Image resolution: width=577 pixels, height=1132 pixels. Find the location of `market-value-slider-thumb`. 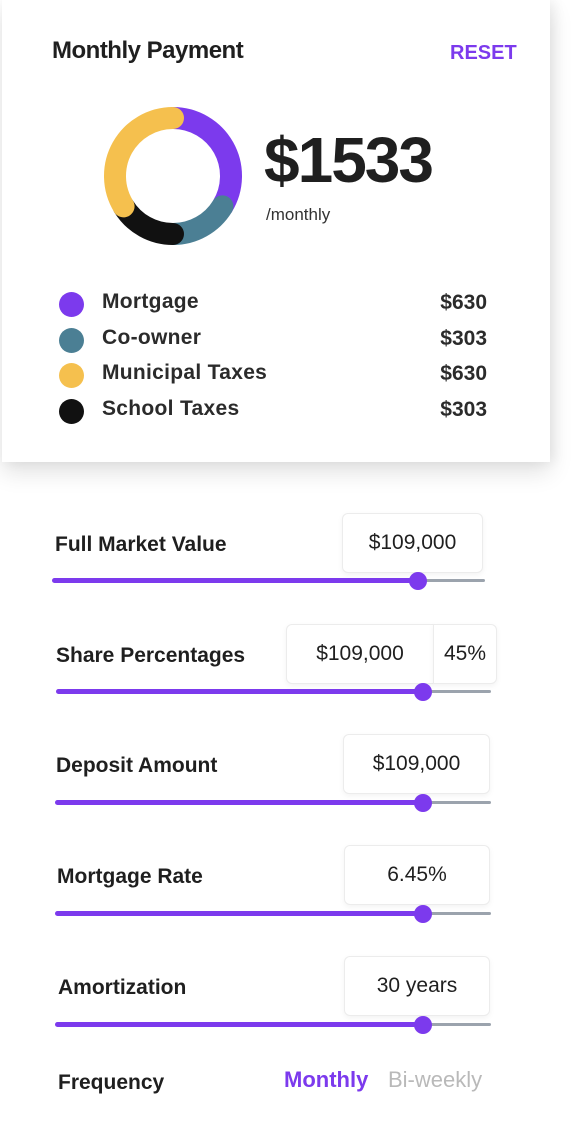

market-value-slider-thumb is located at coordinates (418, 581).